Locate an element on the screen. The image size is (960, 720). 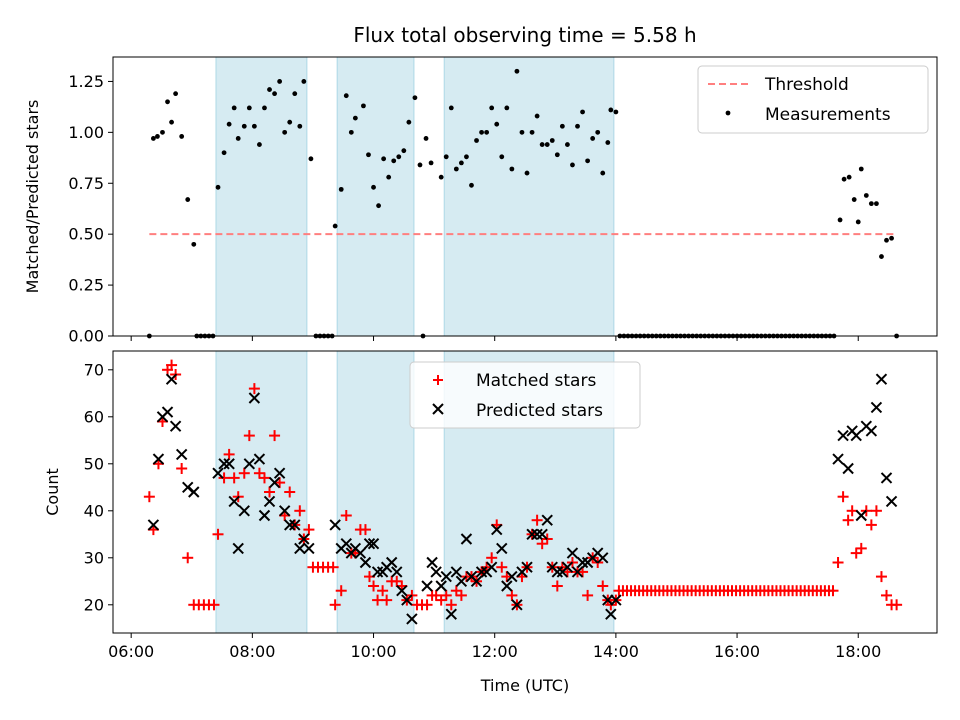
bottom-y-tick-label: 50 is located at coordinates (94, 463).